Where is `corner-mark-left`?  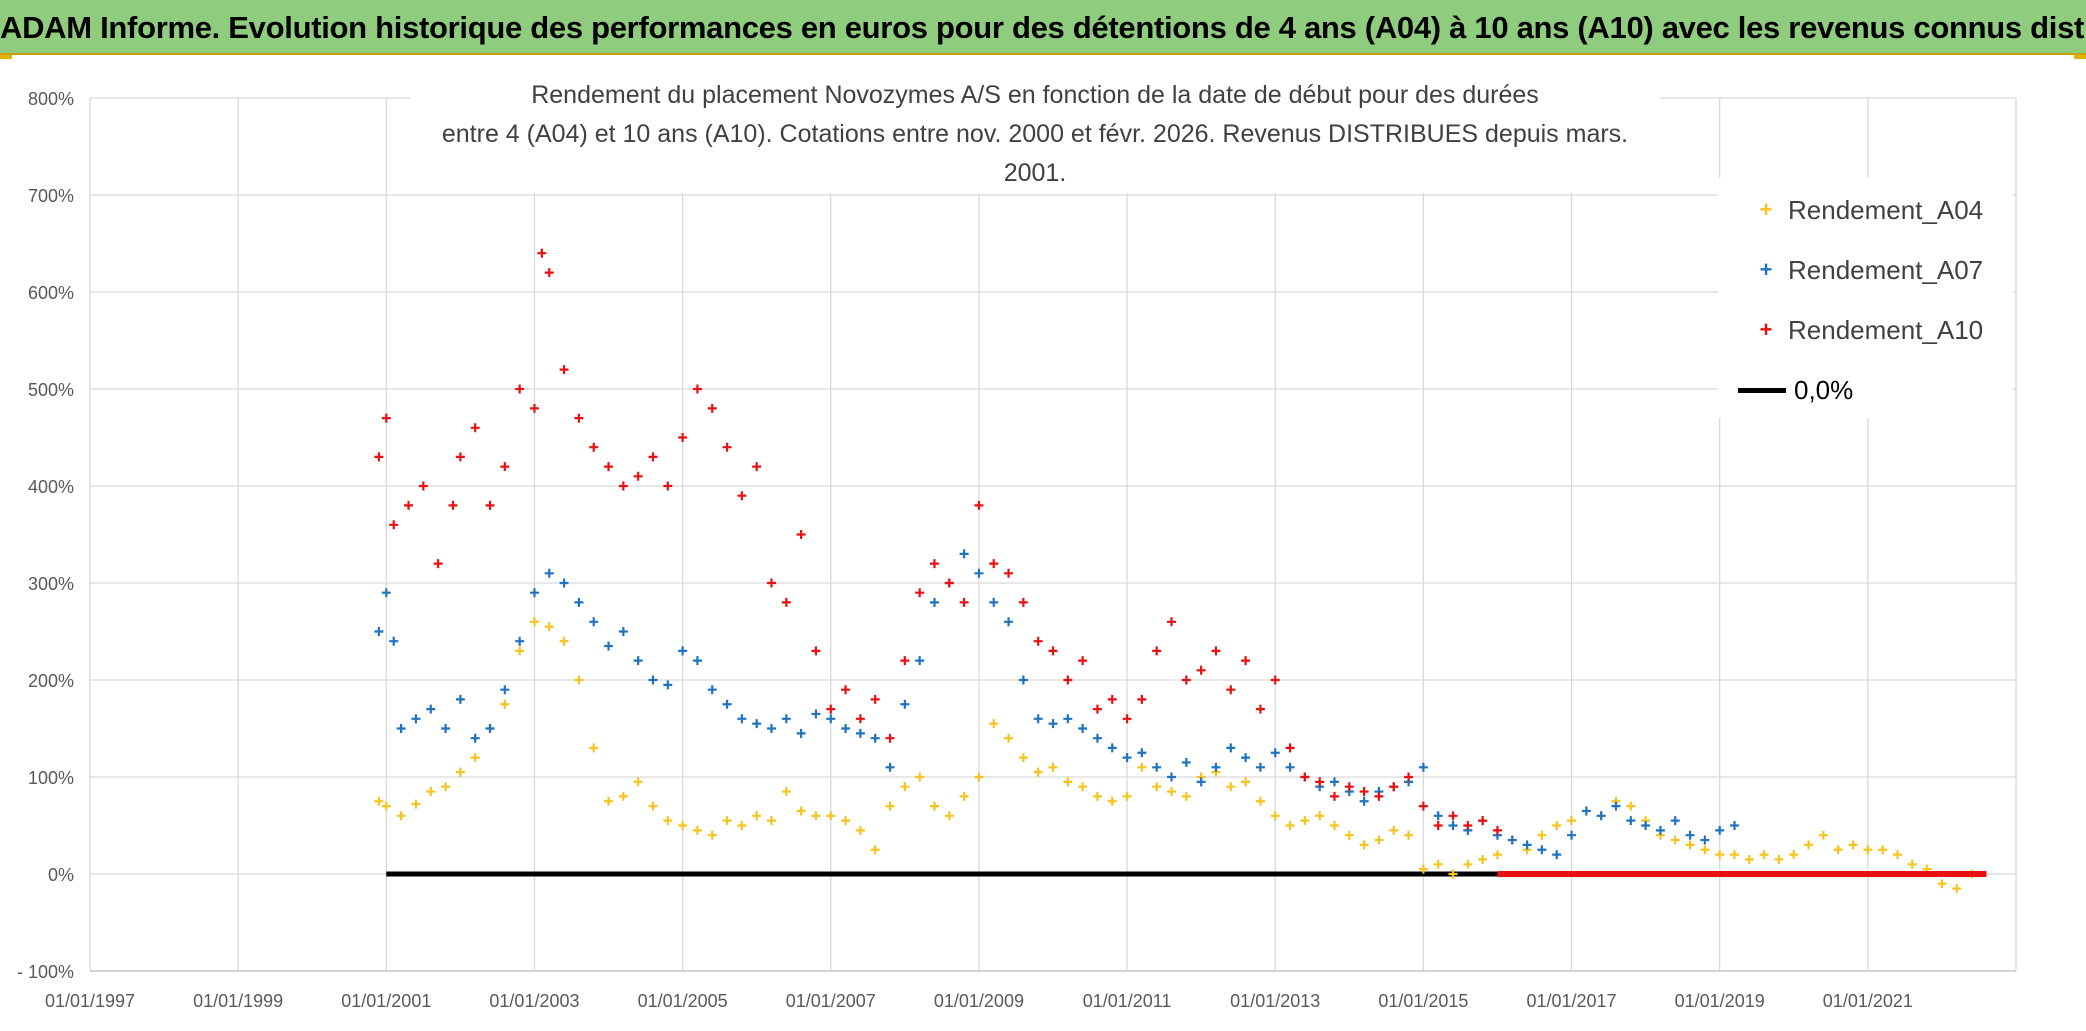
corner-mark-left is located at coordinates (6, 57).